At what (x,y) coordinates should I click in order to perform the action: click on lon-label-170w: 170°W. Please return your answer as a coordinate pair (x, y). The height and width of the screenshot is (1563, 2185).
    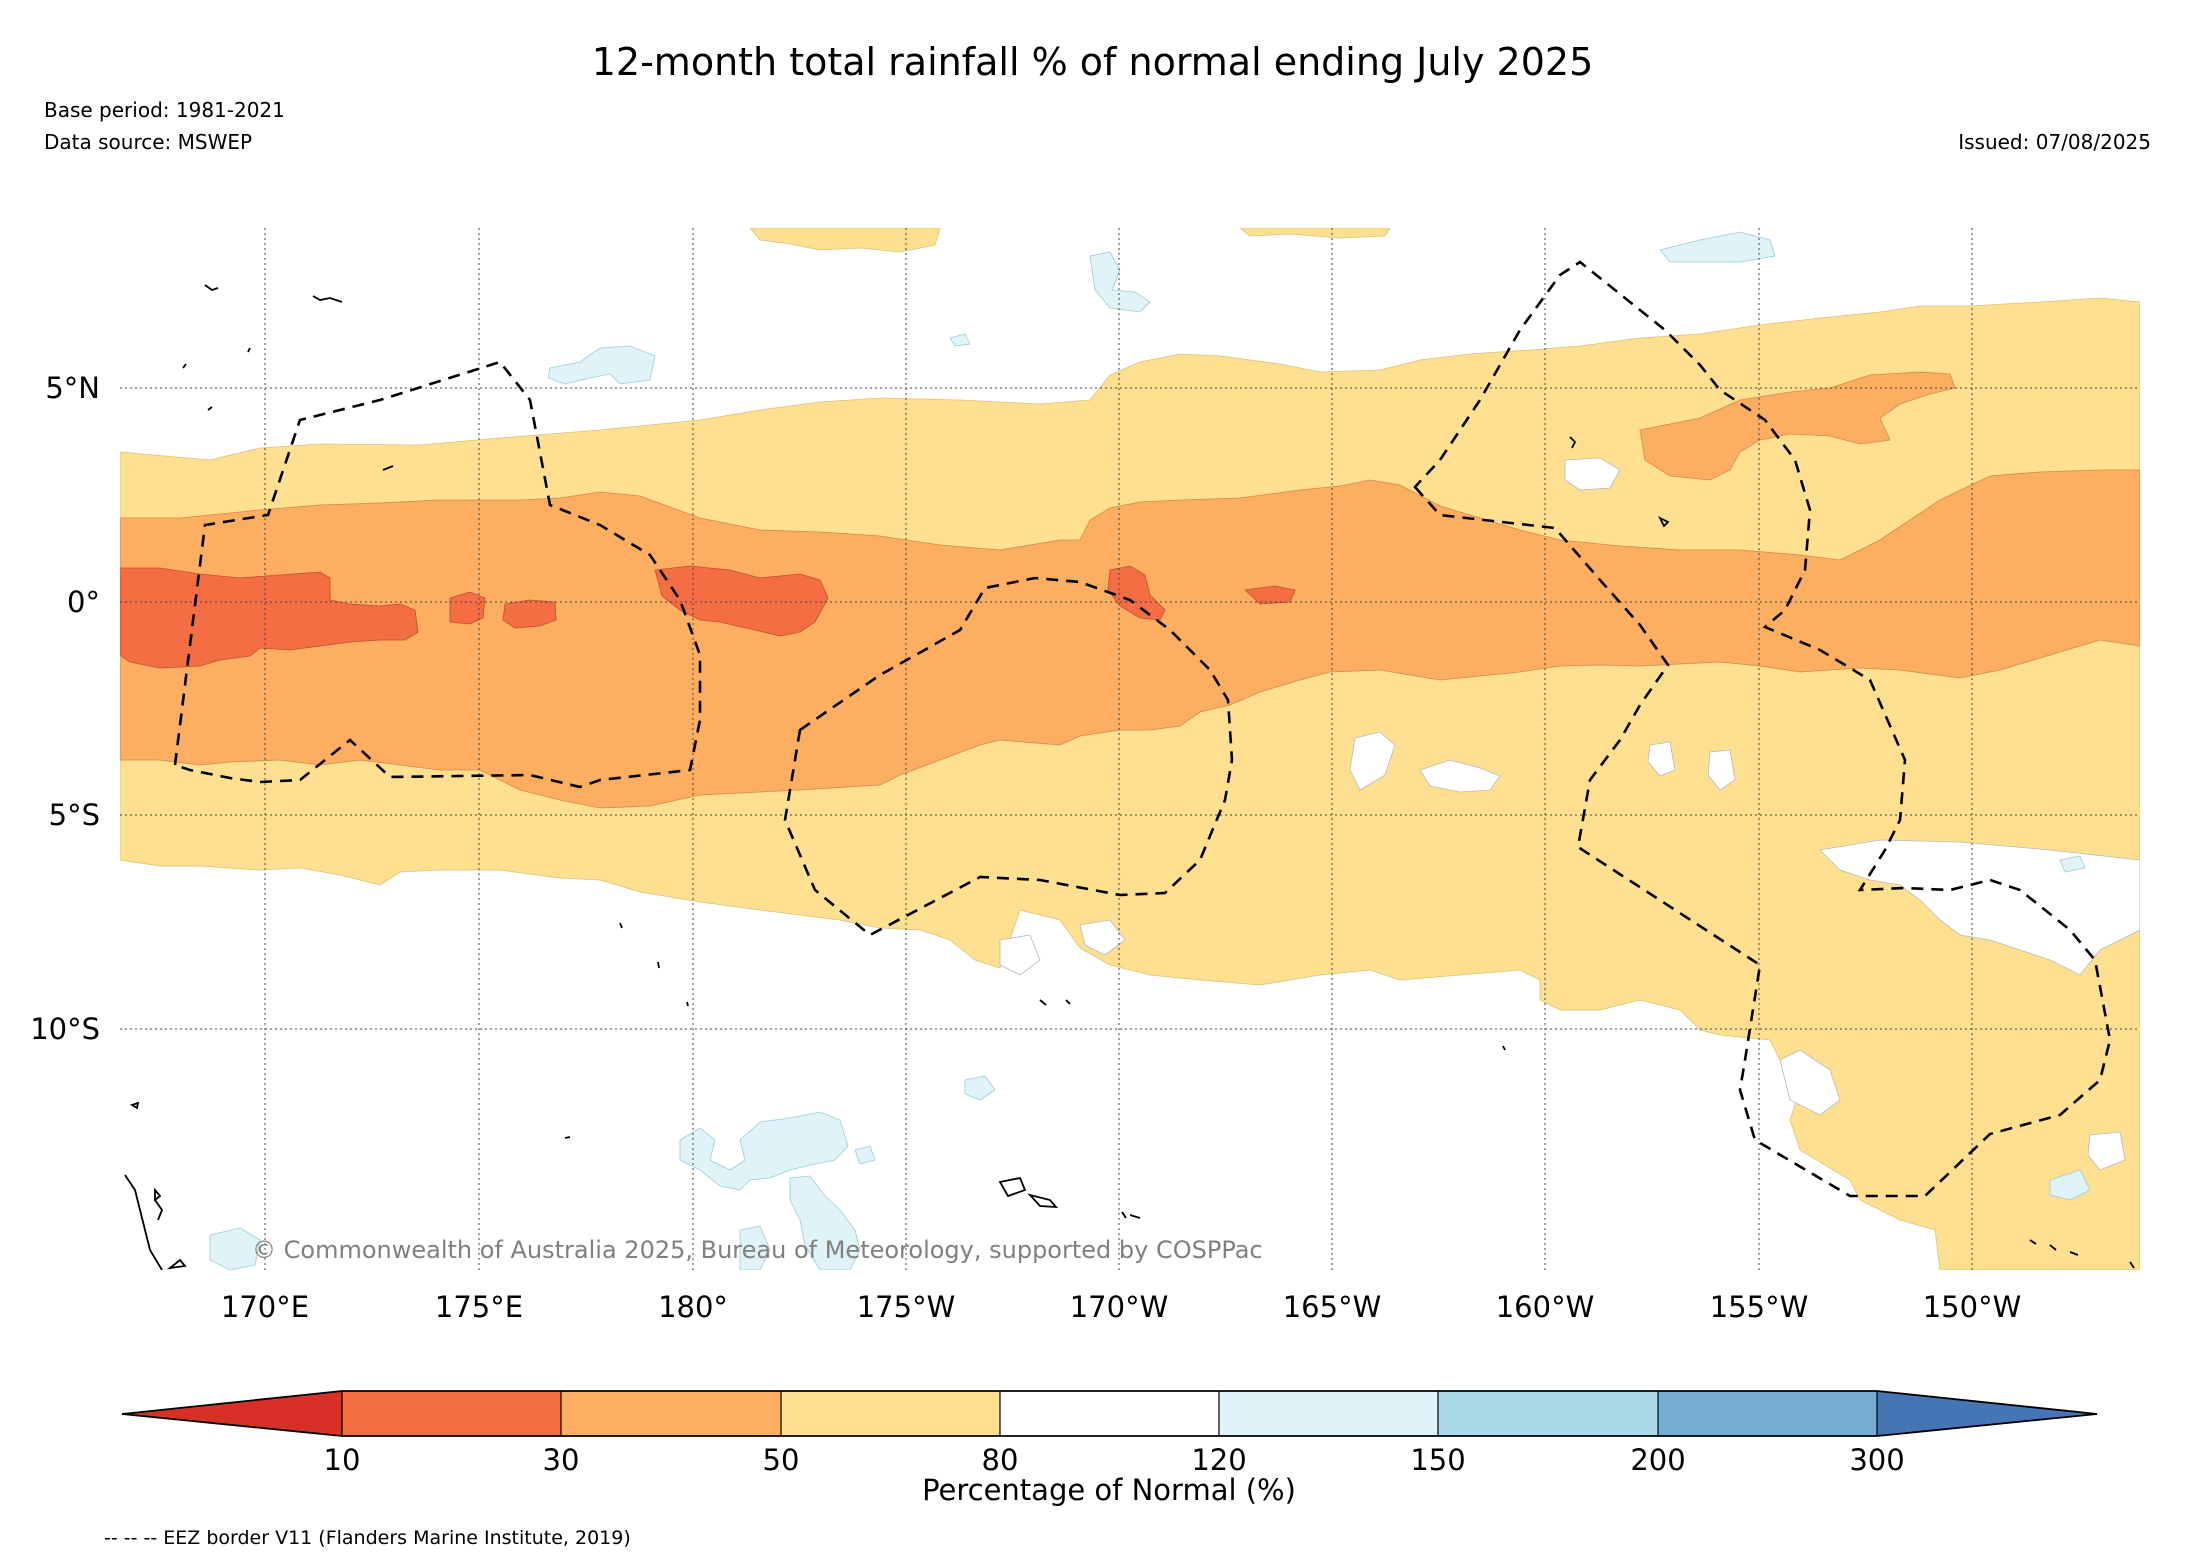
    Looking at the image, I should click on (1119, 1307).